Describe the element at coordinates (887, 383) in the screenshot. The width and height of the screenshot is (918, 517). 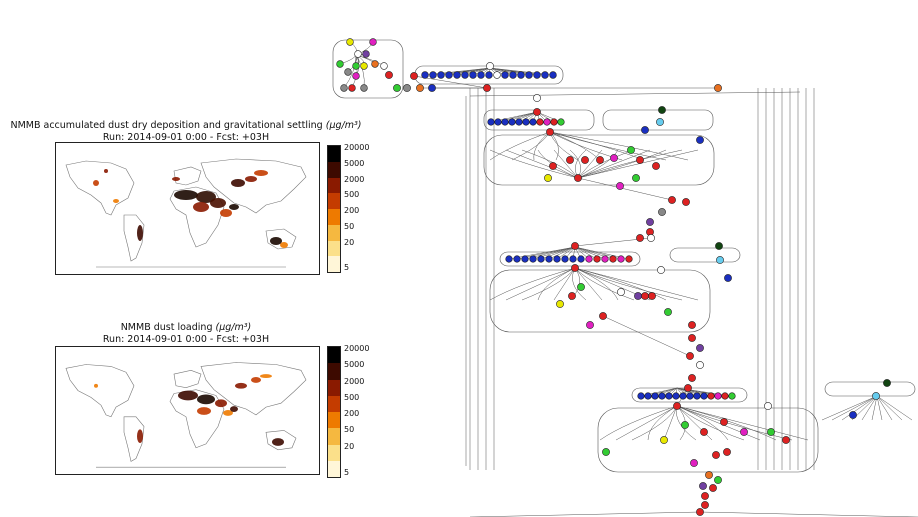
I see `darkgreen-node` at that location.